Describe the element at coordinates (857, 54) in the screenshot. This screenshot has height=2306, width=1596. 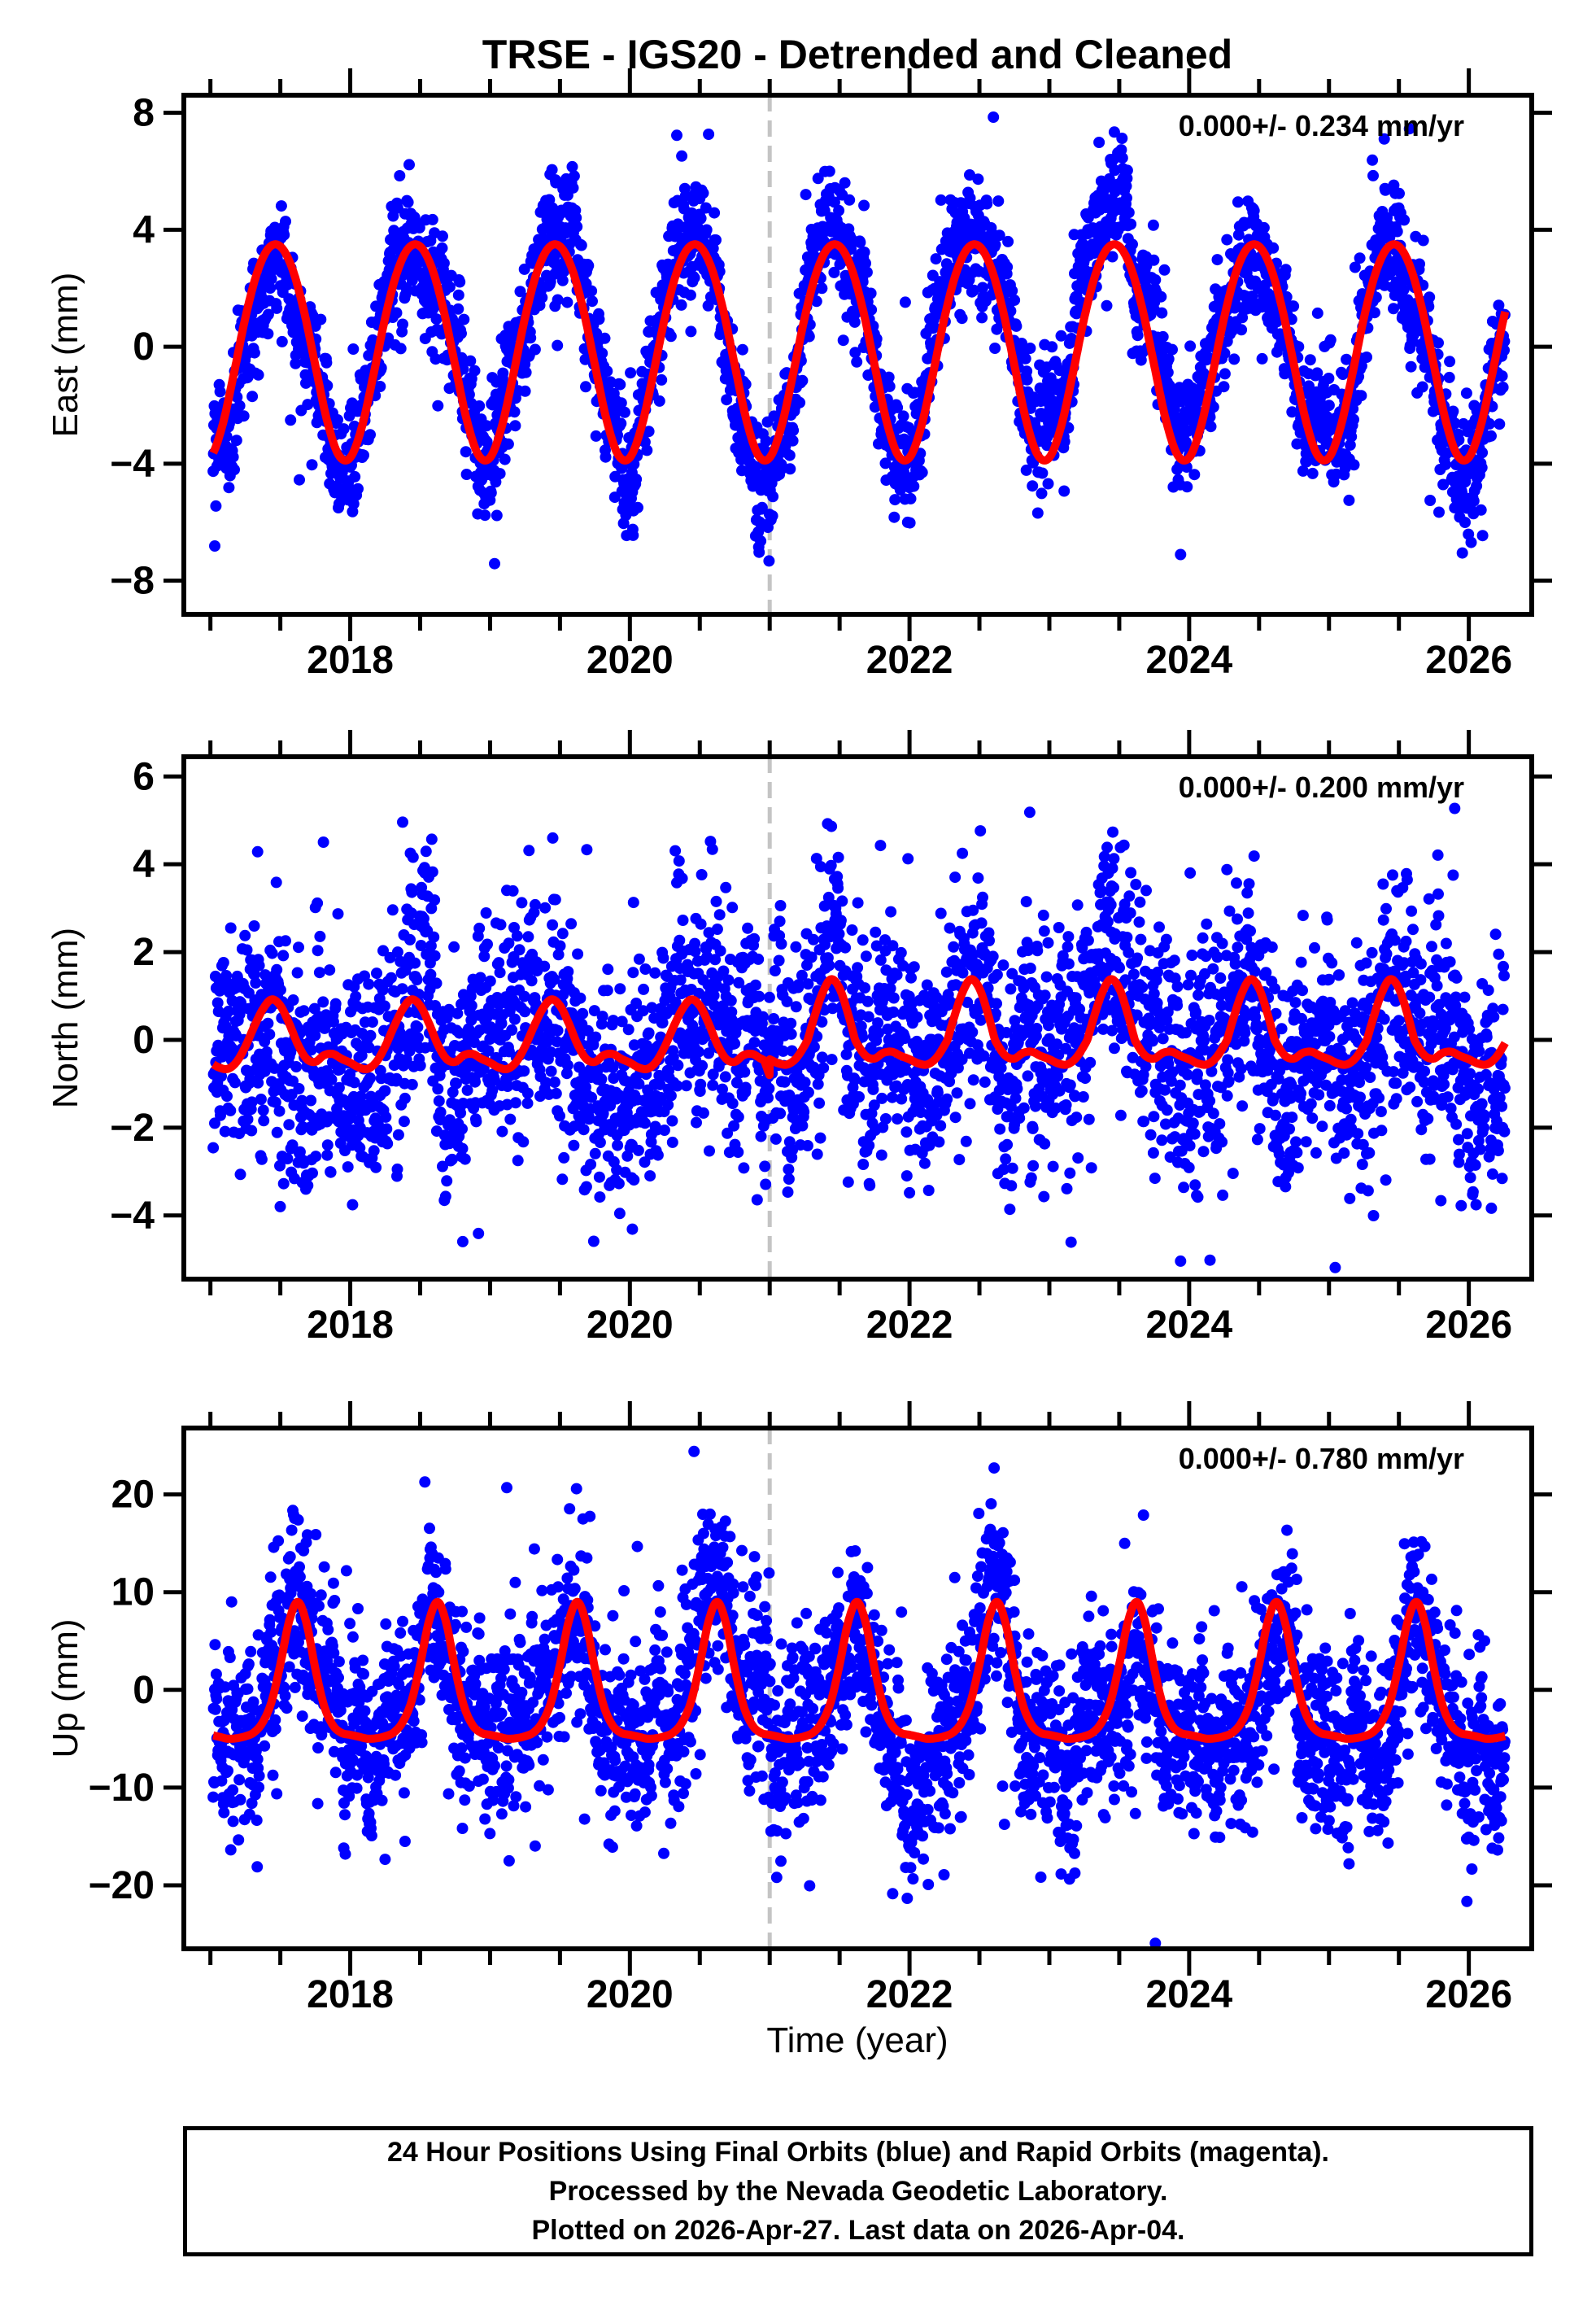
I see `chart-title: TRSE - IGS20 - Detrended and Cleaned` at that location.